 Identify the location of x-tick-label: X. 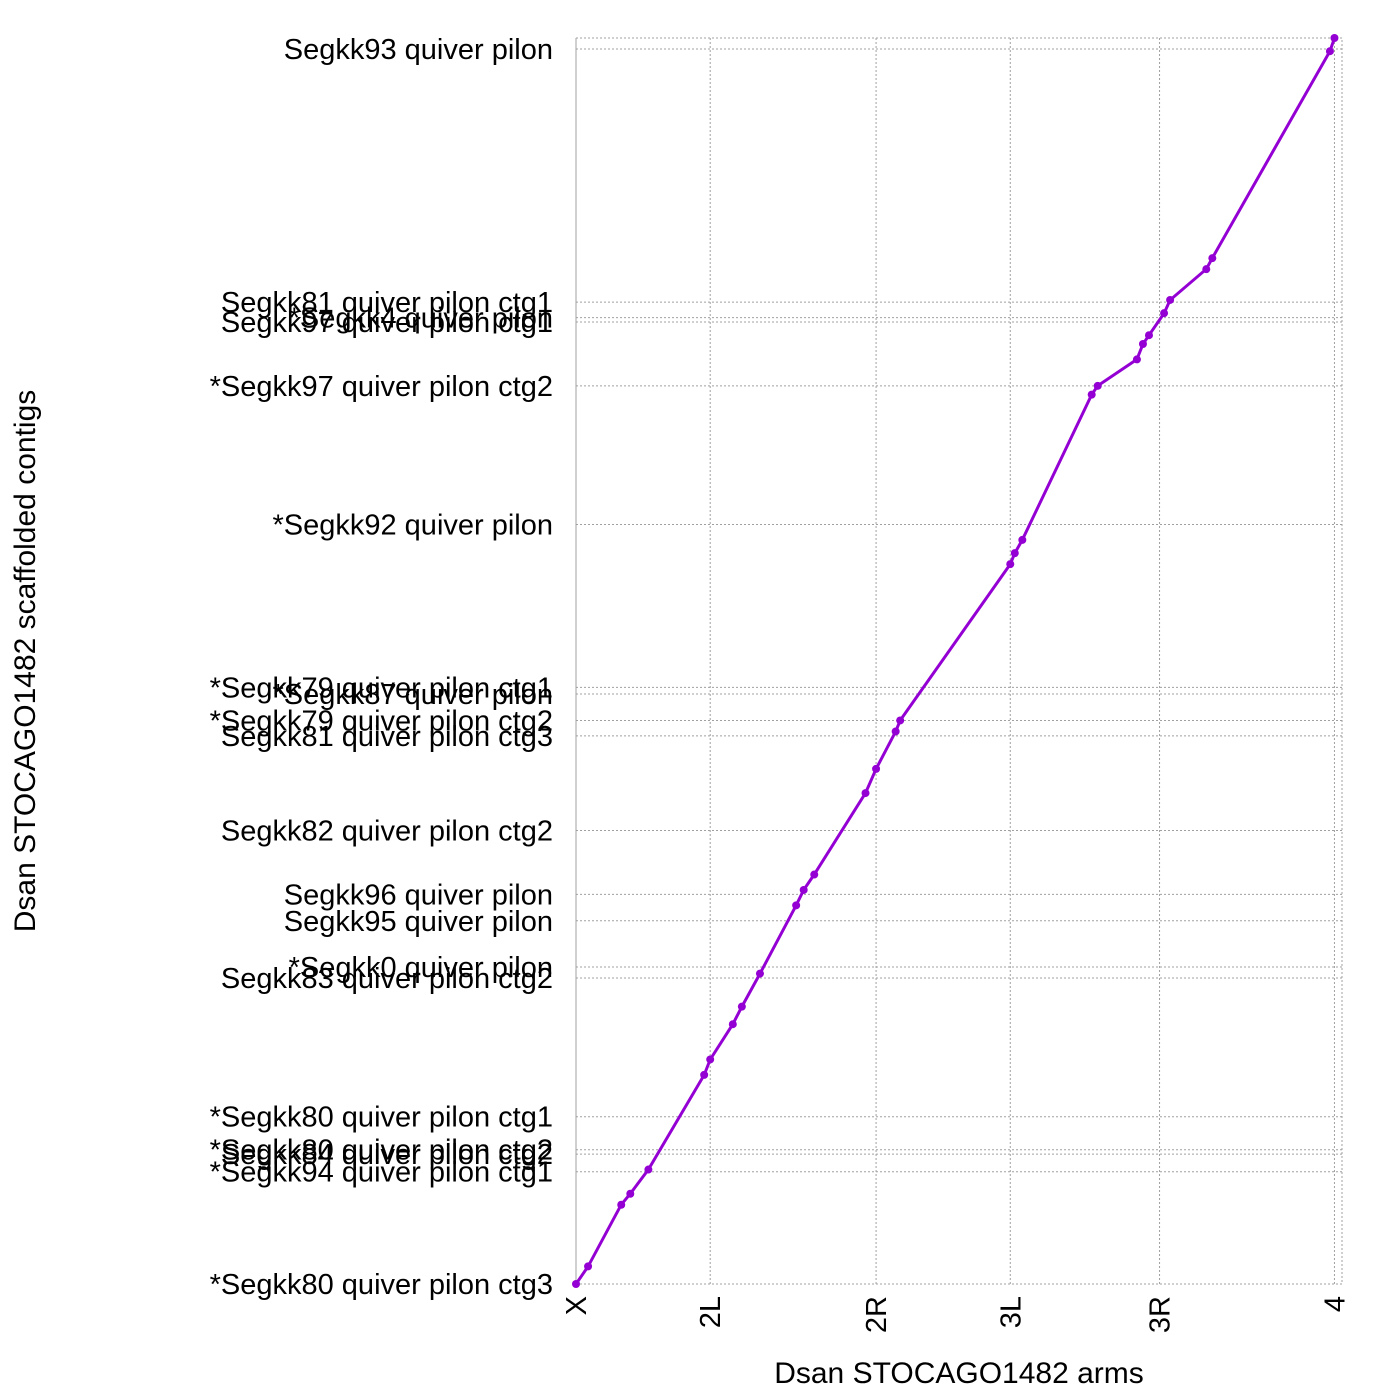
(577, 1305).